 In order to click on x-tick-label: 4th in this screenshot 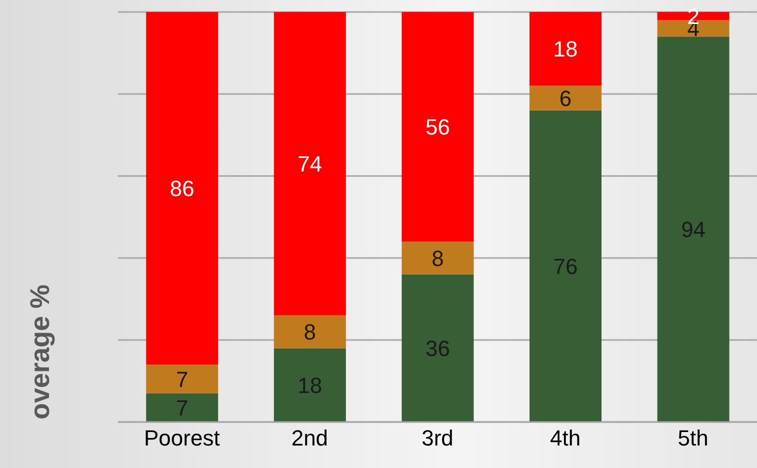, I will do `click(565, 438)`.